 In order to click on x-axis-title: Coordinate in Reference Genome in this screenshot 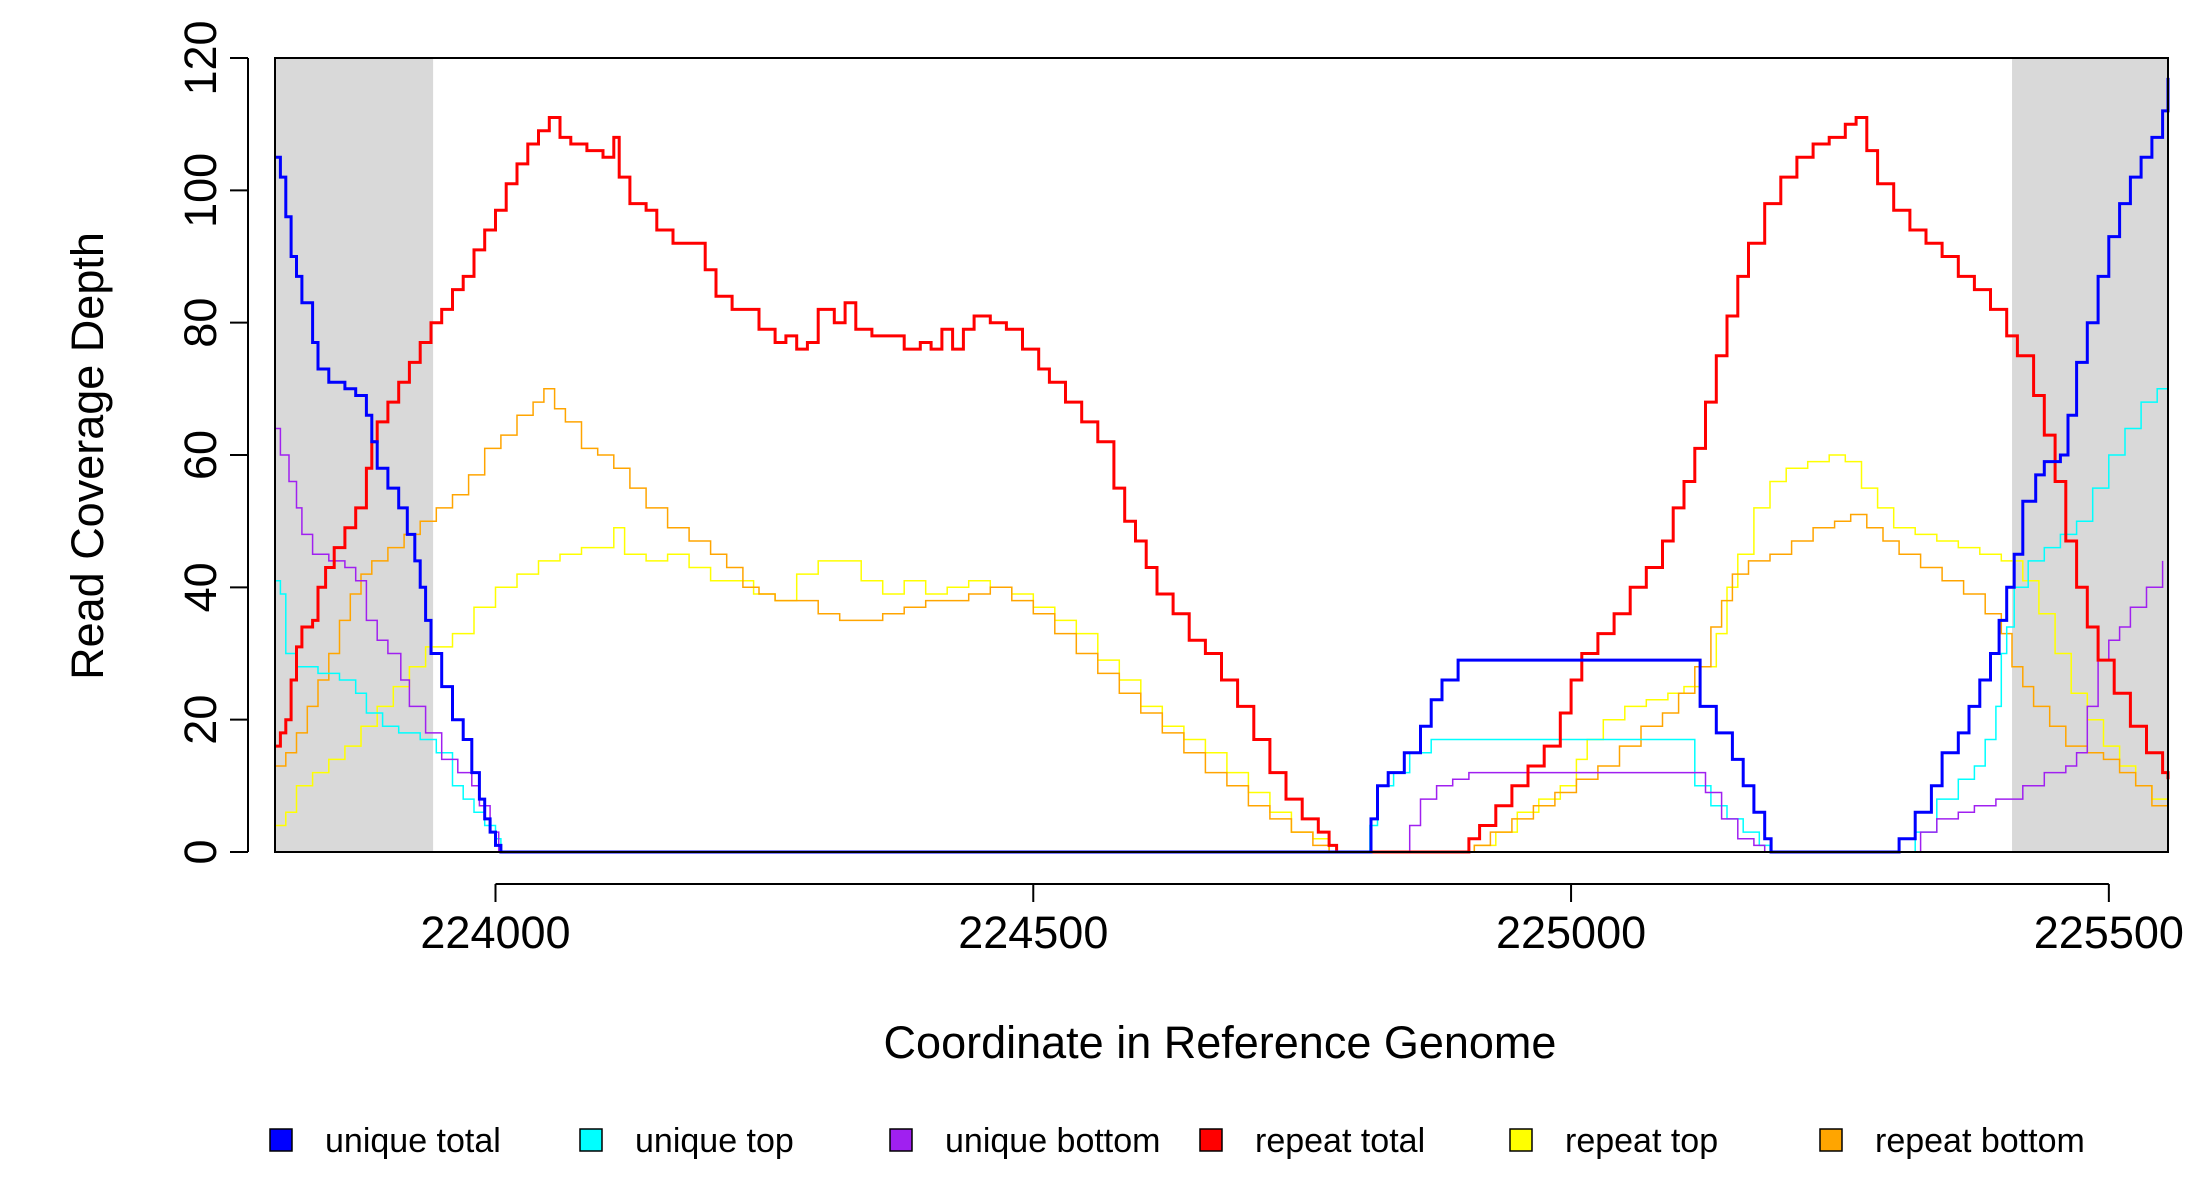, I will do `click(1220, 1042)`.